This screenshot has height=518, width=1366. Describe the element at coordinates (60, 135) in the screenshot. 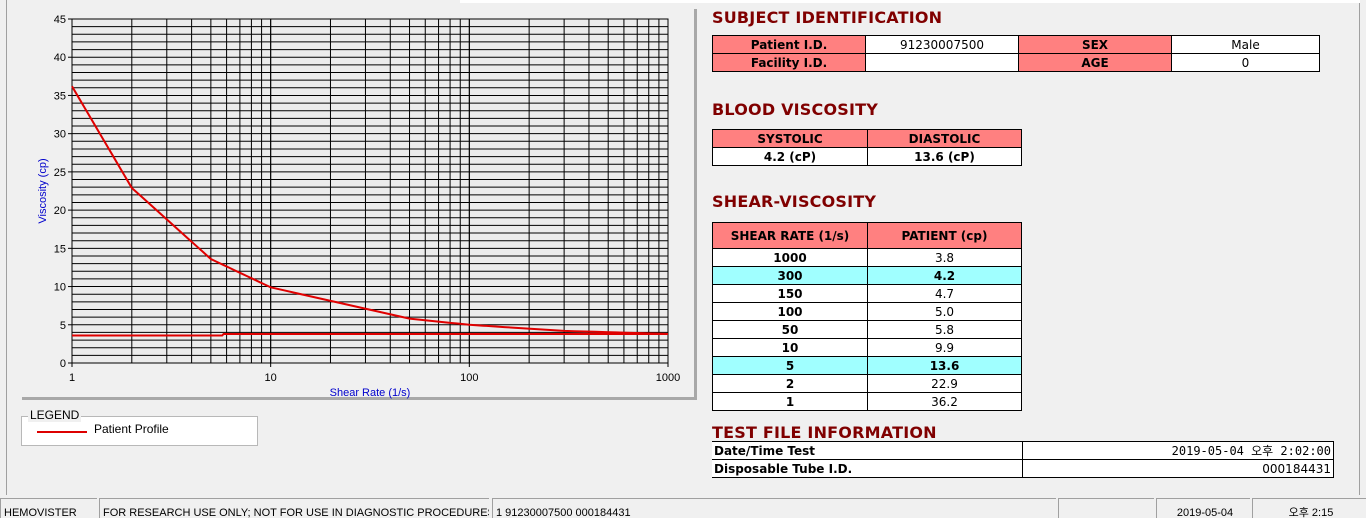

I see `y-tick-label: 30` at that location.